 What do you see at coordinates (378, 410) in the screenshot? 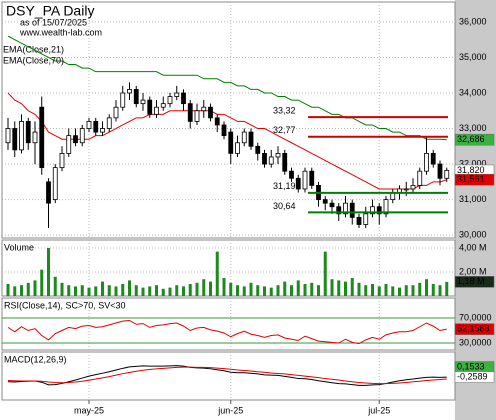
I see `x-tick-label: jul-25` at bounding box center [378, 410].